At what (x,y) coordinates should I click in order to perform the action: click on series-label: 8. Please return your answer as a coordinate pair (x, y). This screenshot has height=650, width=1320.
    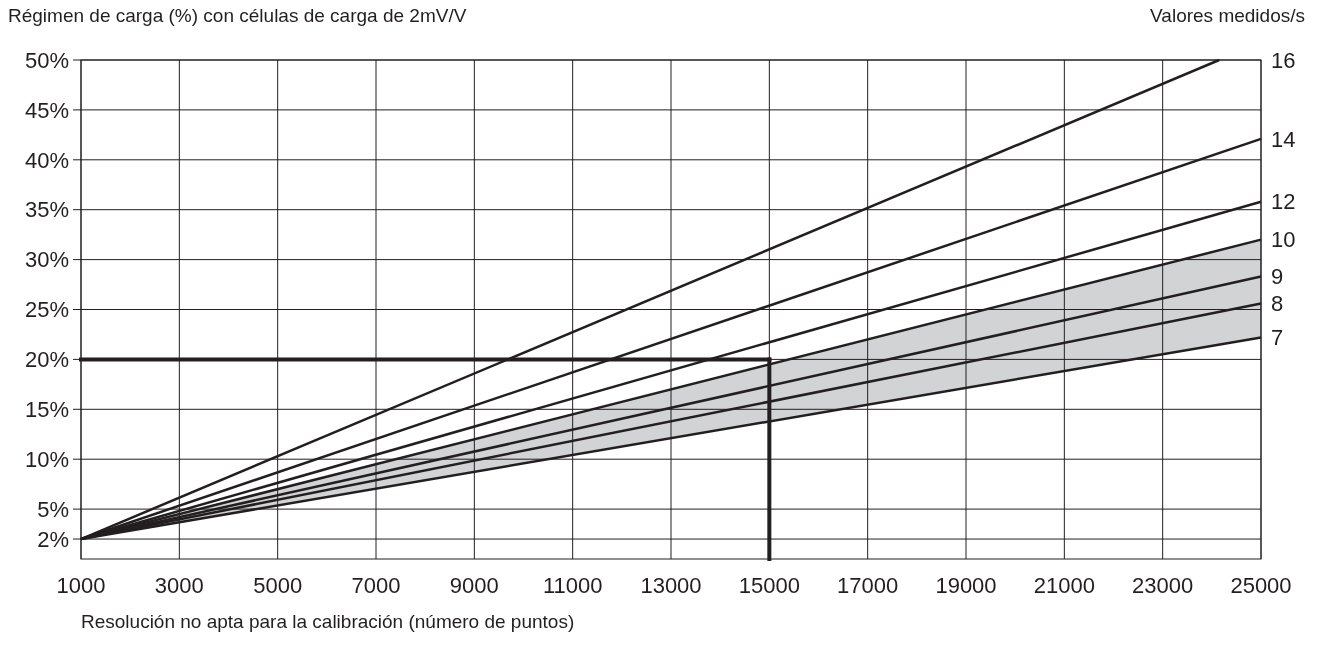
    Looking at the image, I should click on (1277, 304).